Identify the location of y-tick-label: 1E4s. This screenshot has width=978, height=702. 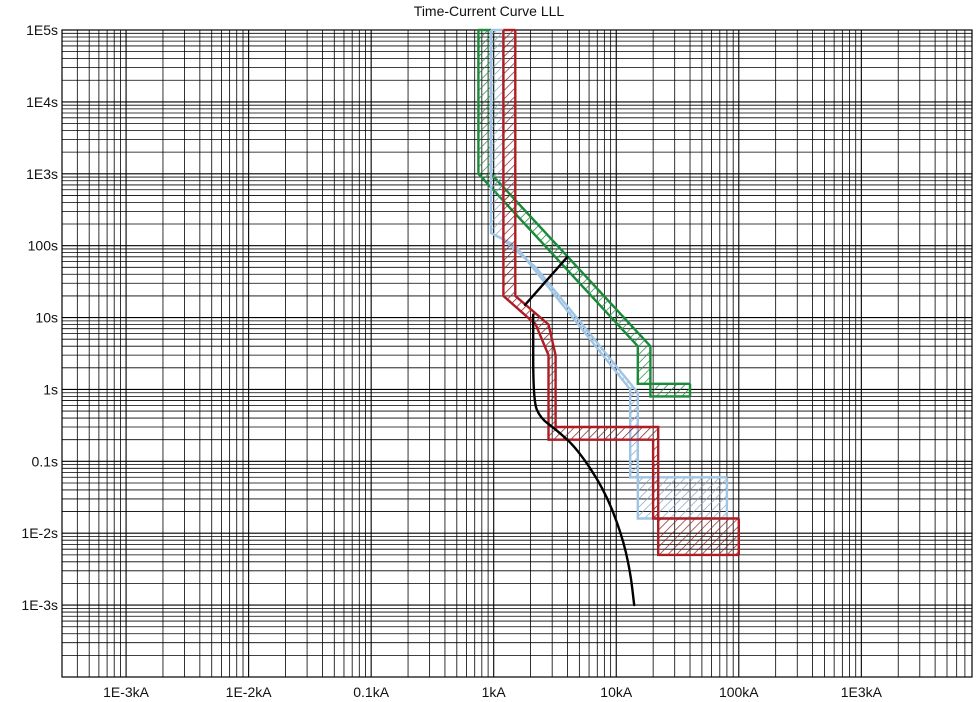
(42, 102).